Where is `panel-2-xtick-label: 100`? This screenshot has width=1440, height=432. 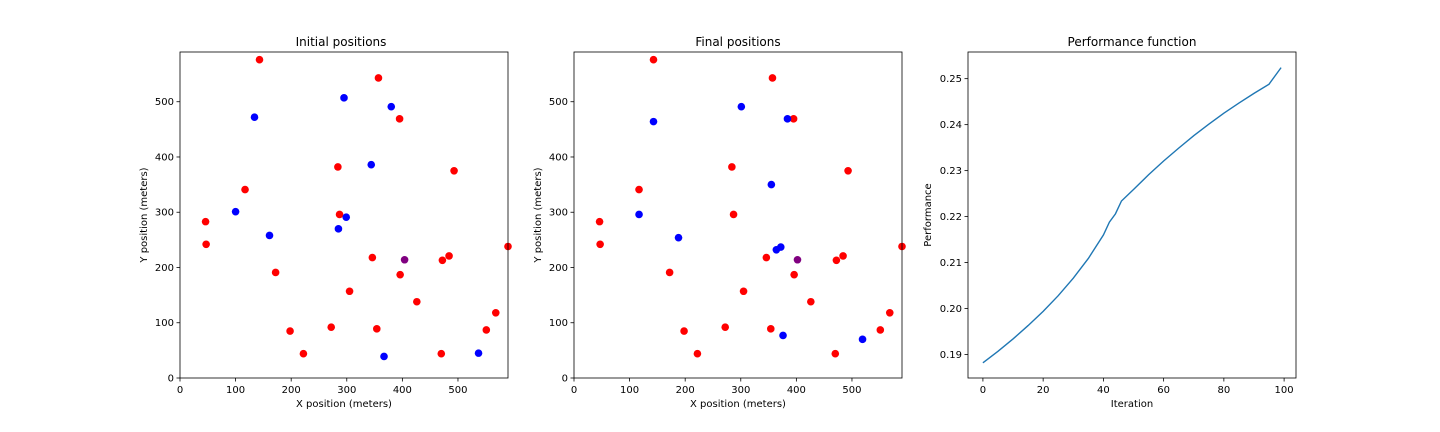 panel-2-xtick-label: 100 is located at coordinates (629, 390).